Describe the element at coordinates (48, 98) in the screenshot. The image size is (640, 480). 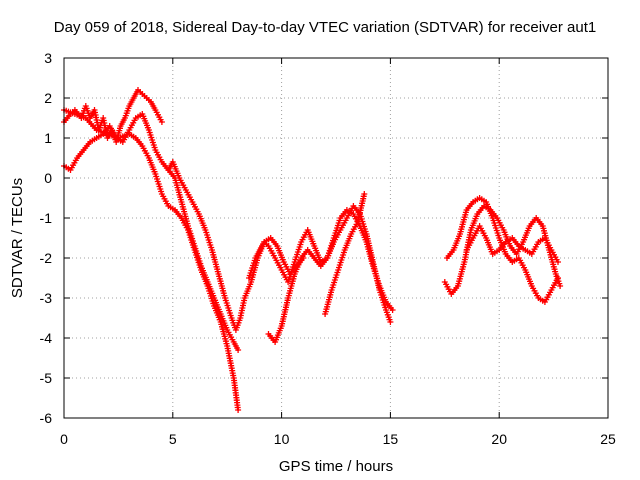
I see `y-tick-label: 2` at that location.